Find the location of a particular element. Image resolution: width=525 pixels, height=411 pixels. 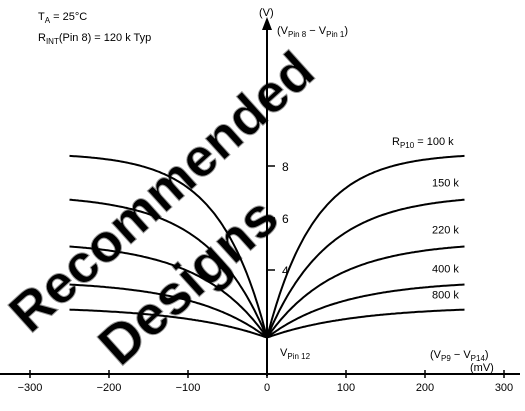

y-axis-label: (VPin 8 − VPin 1) is located at coordinates (312, 32).